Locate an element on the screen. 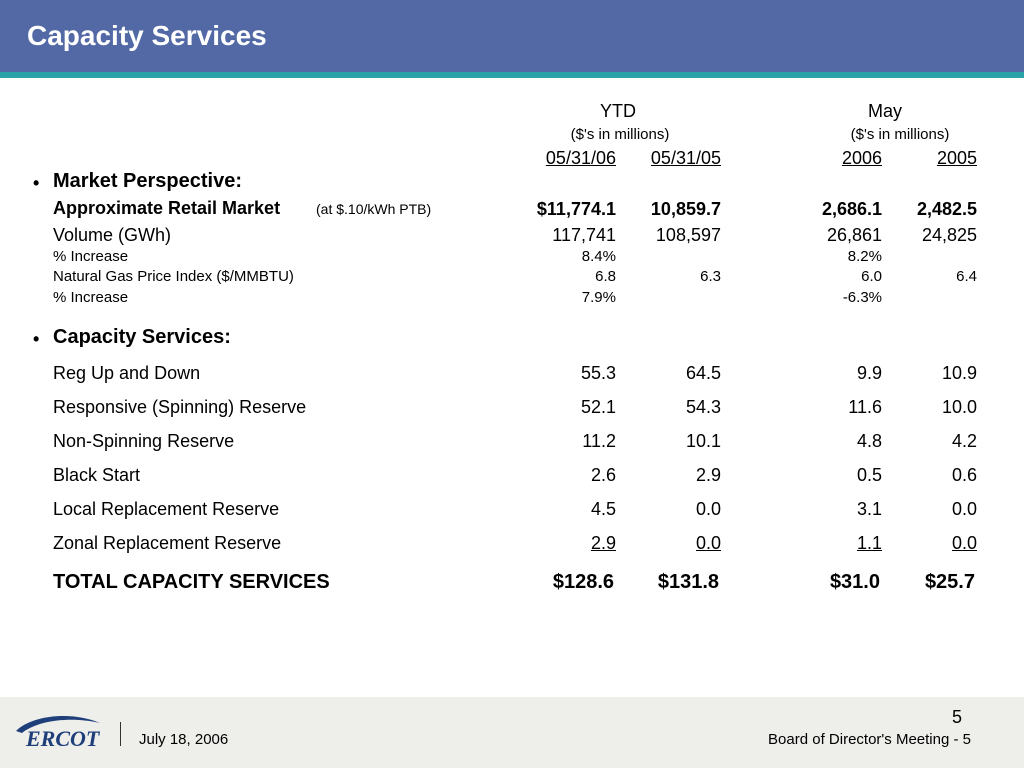 This screenshot has width=1024, height=768. gas-ytd-2006: 6.8 is located at coordinates (605, 276).